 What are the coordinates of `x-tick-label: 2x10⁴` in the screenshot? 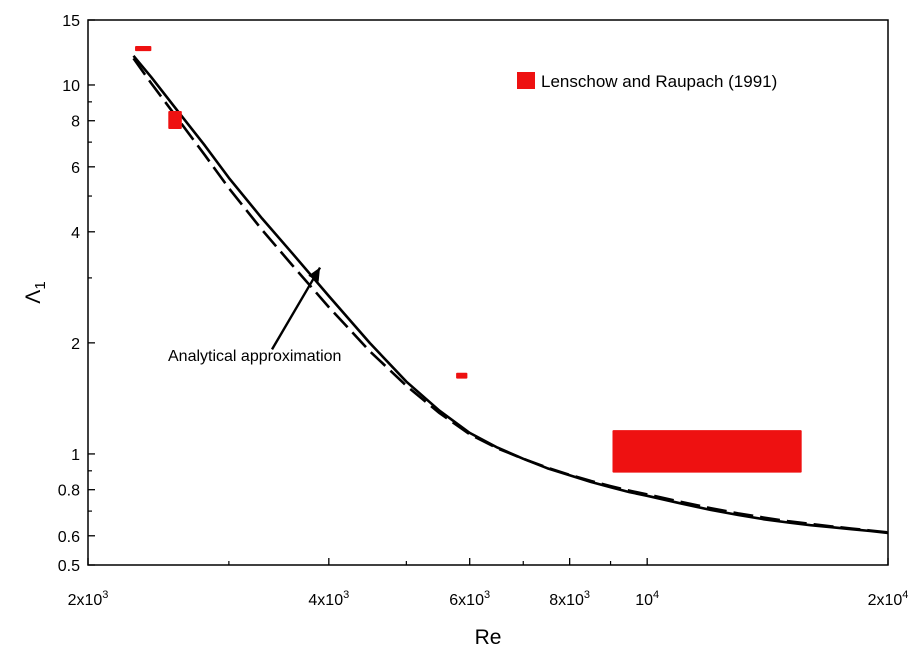 It's located at (888, 599).